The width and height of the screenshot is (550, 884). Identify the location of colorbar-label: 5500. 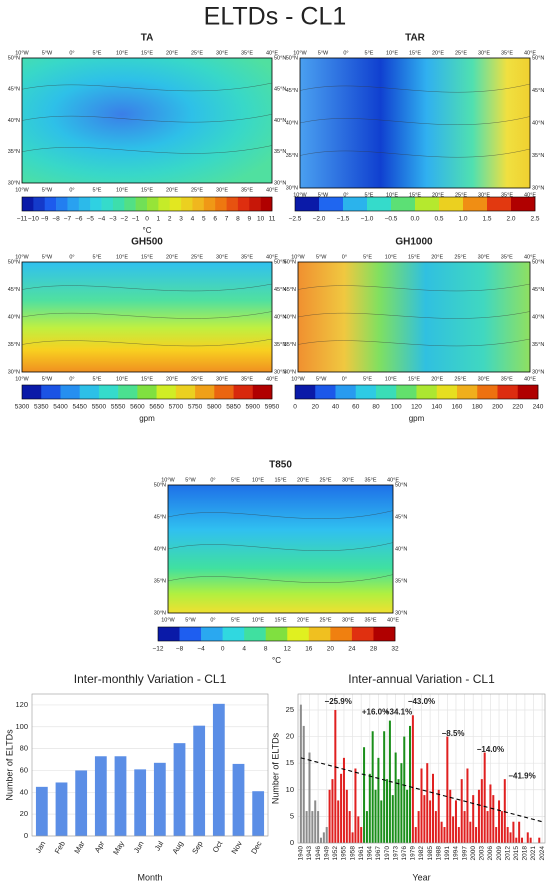
(99, 407).